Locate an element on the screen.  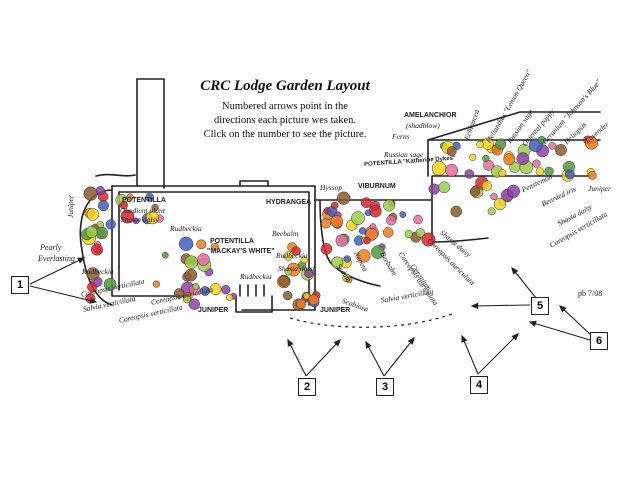
label-juniper-right: Juniper is located at coordinates (599, 188).